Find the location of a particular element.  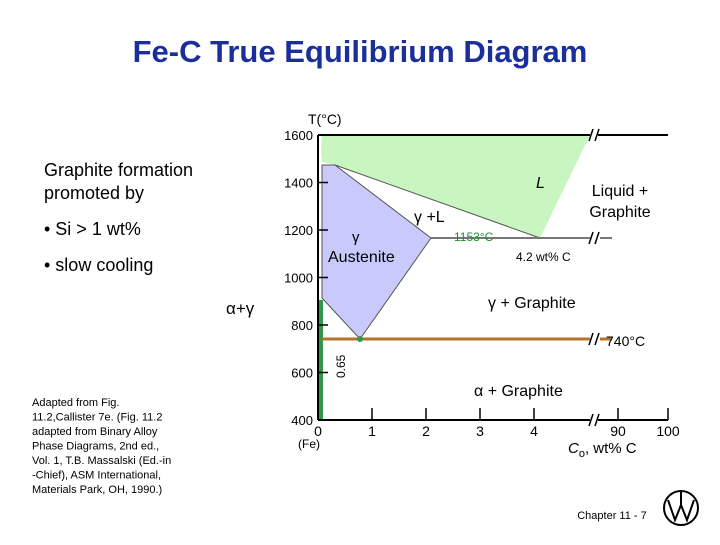

bullet: • slow cooling is located at coordinates (98, 265).